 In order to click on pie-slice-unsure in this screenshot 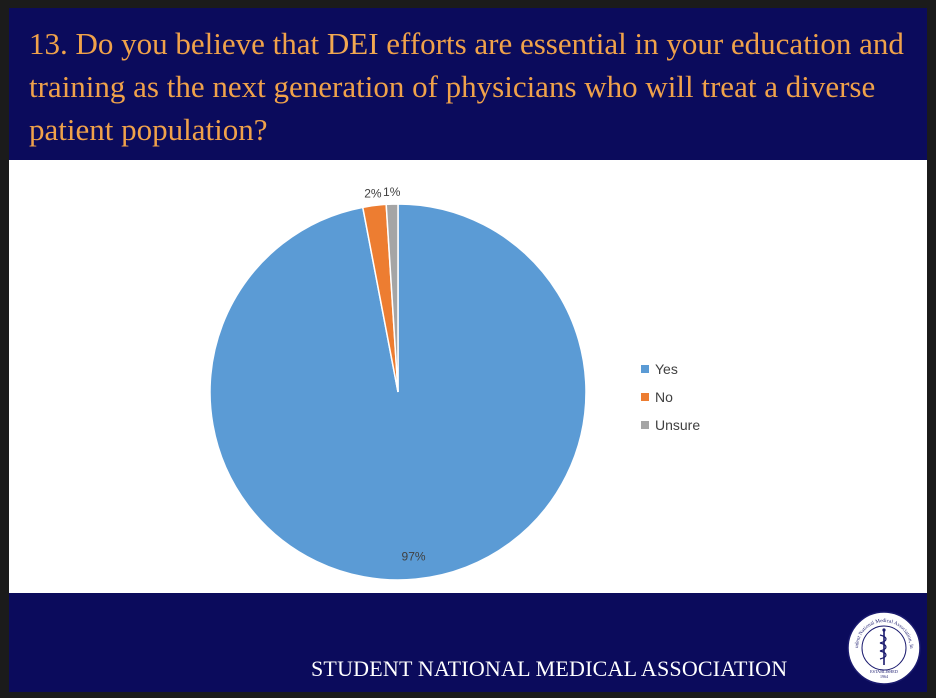, I will do `click(392, 298)`.